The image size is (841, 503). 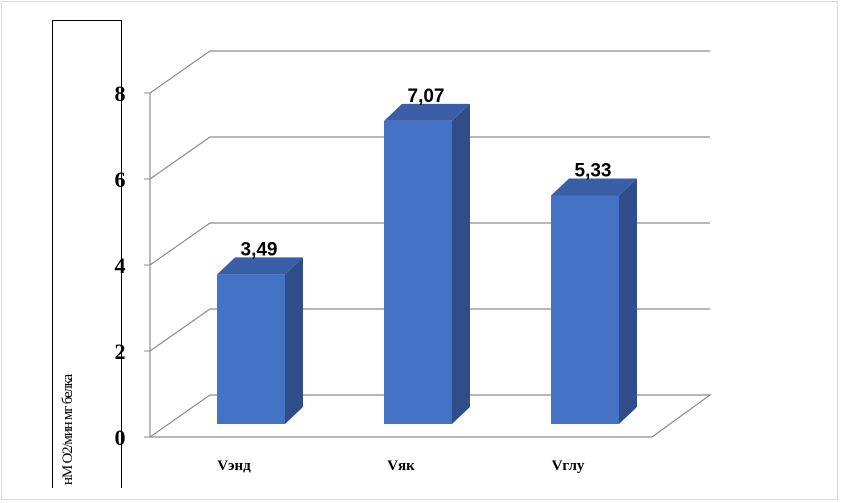 What do you see at coordinates (234, 466) in the screenshot?
I see `x-category-label: Vэнд` at bounding box center [234, 466].